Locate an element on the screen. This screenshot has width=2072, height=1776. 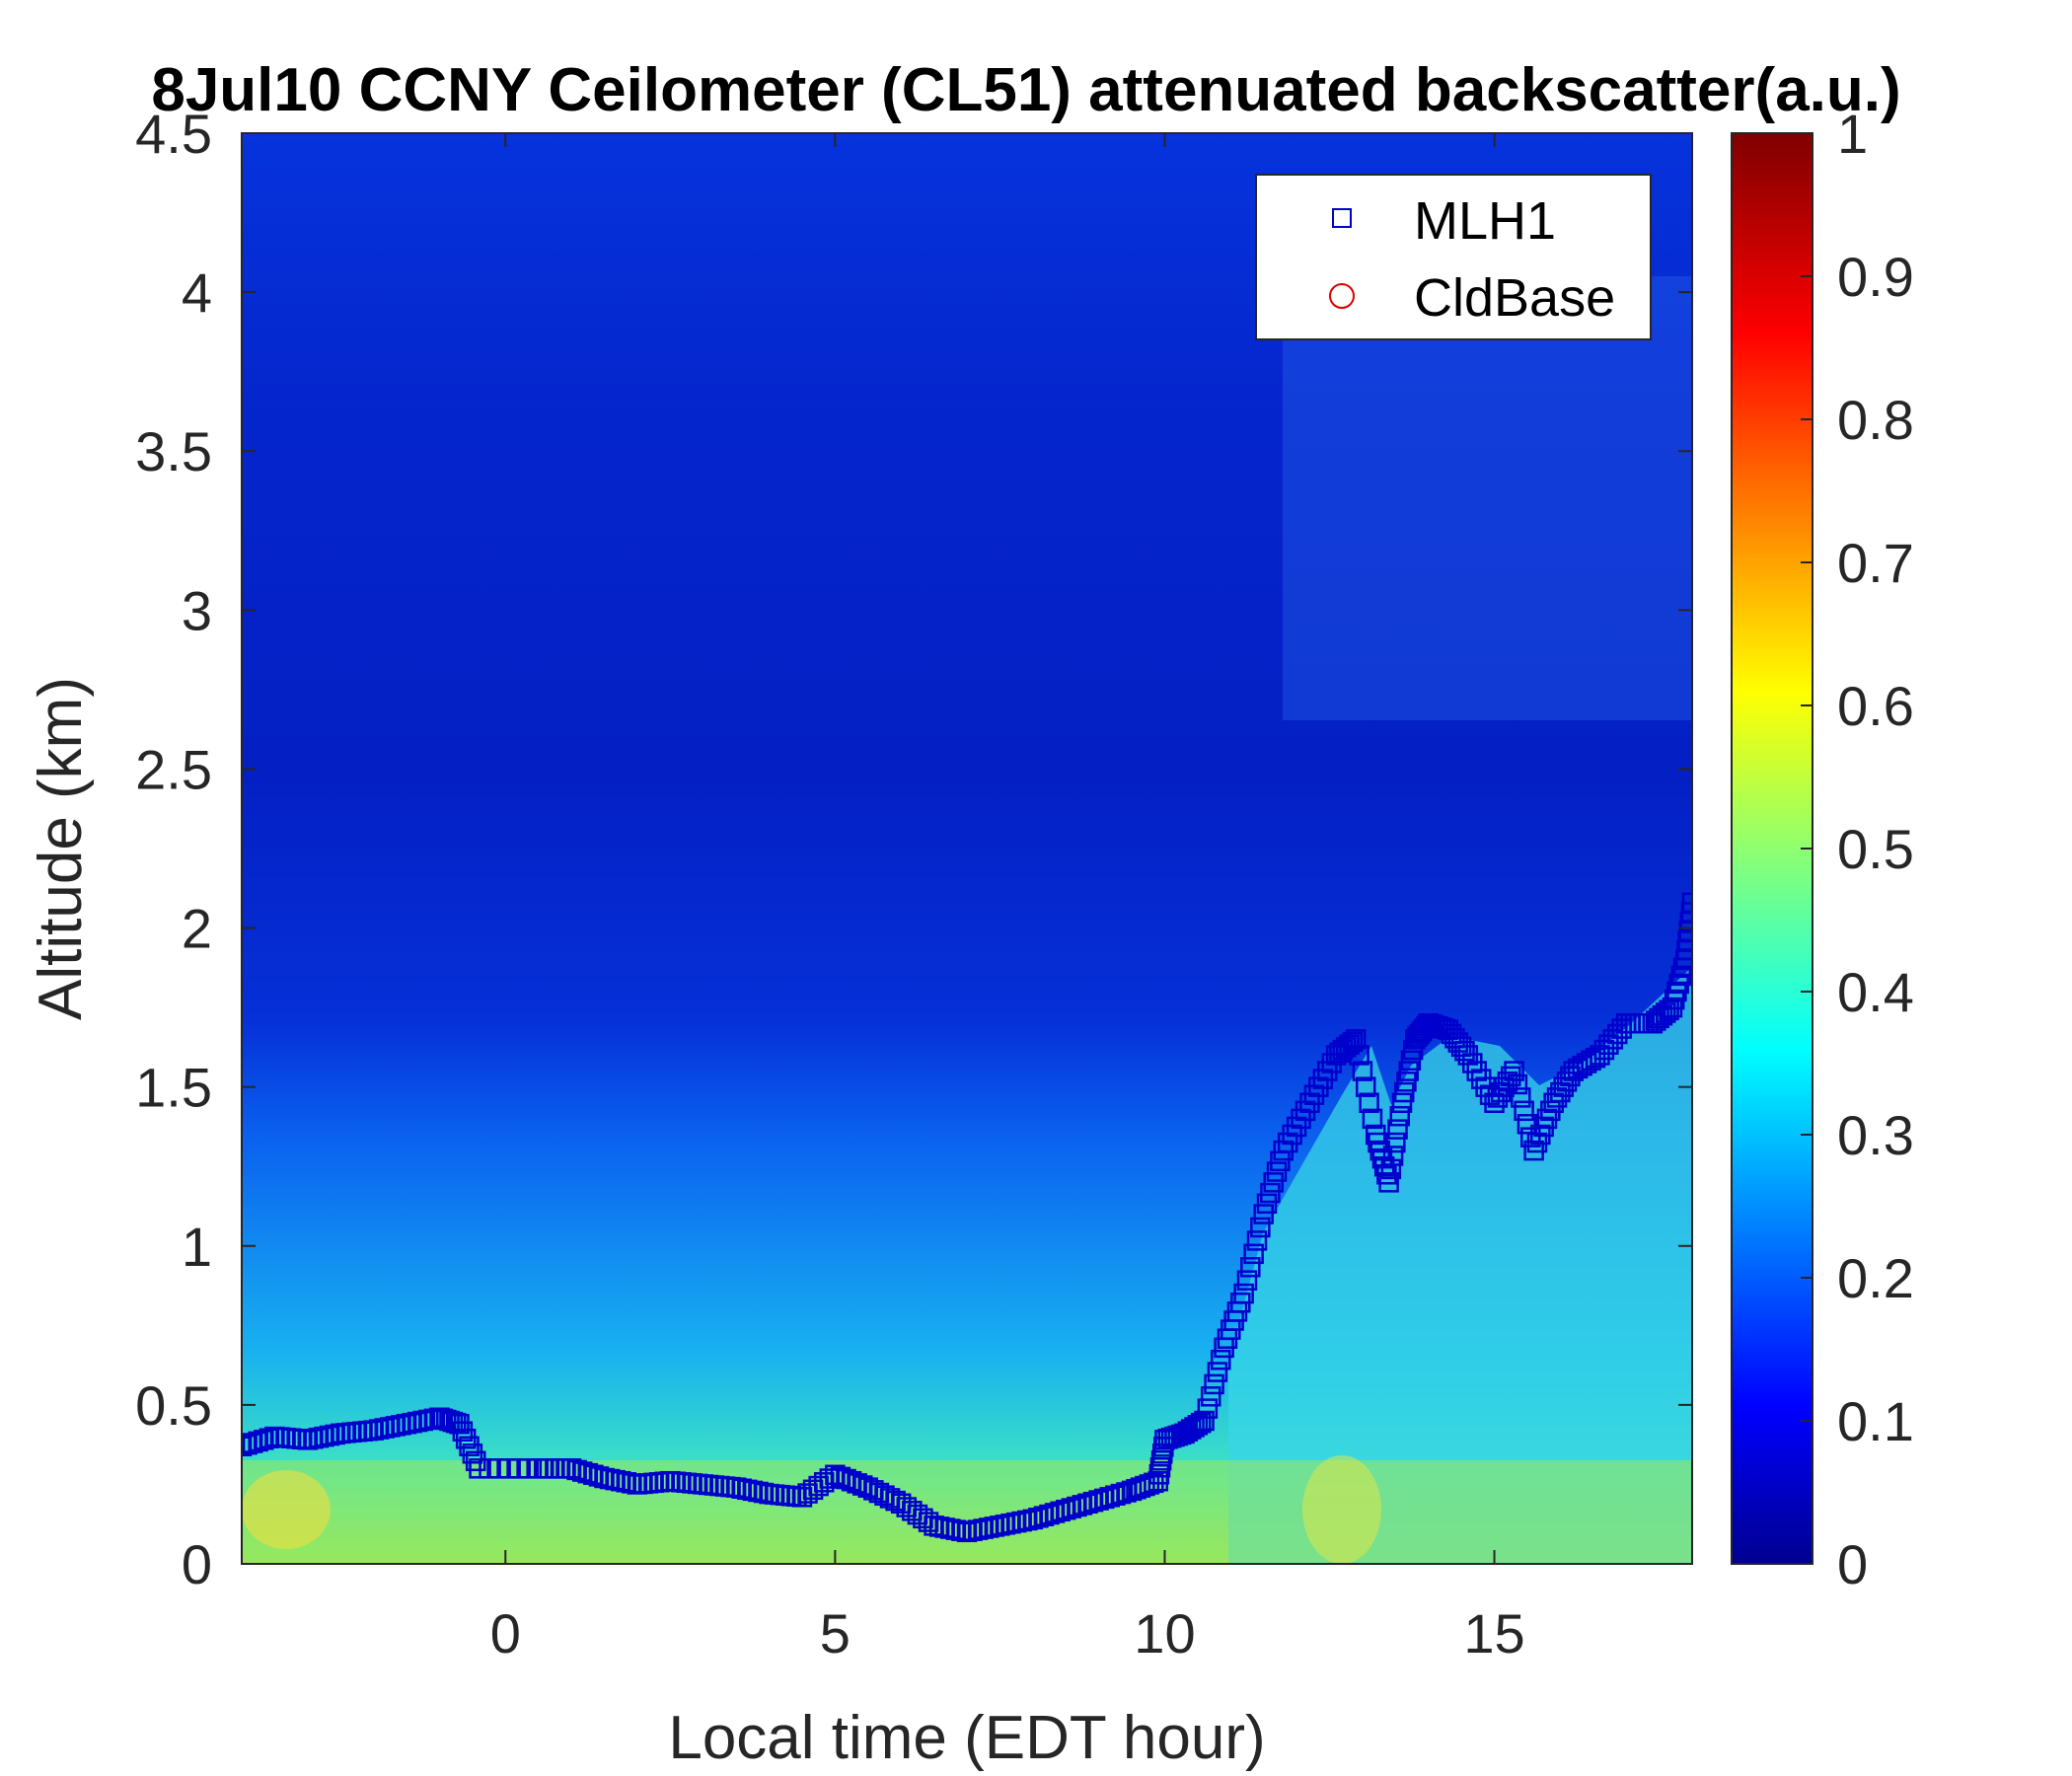
colorbar-tick-label: 0.2 is located at coordinates (1876, 1278).